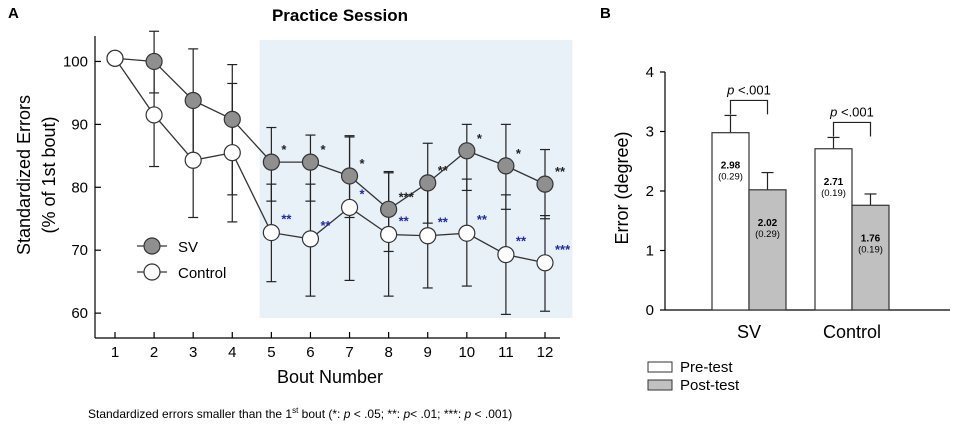  I want to click on x-tick-label: 10, so click(466, 352).